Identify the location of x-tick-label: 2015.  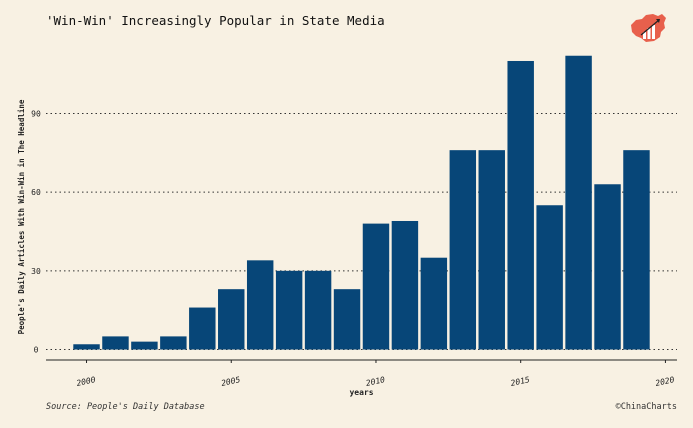
(520, 381).